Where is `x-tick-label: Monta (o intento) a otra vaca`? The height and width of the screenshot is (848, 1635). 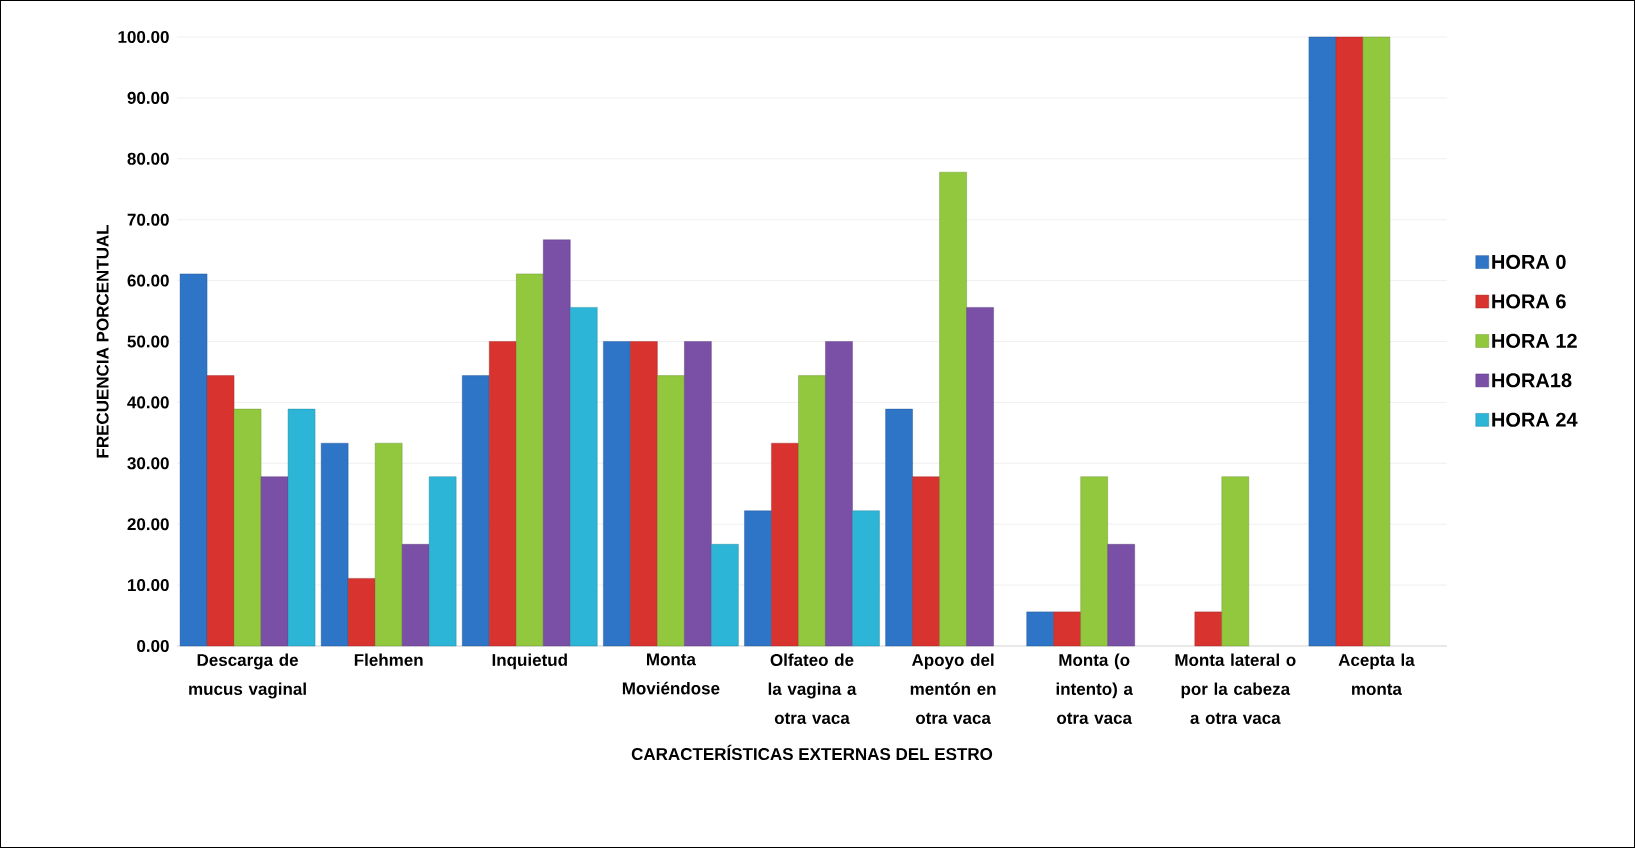 x-tick-label: Monta (o intento) a otra vaca is located at coordinates (1095, 689).